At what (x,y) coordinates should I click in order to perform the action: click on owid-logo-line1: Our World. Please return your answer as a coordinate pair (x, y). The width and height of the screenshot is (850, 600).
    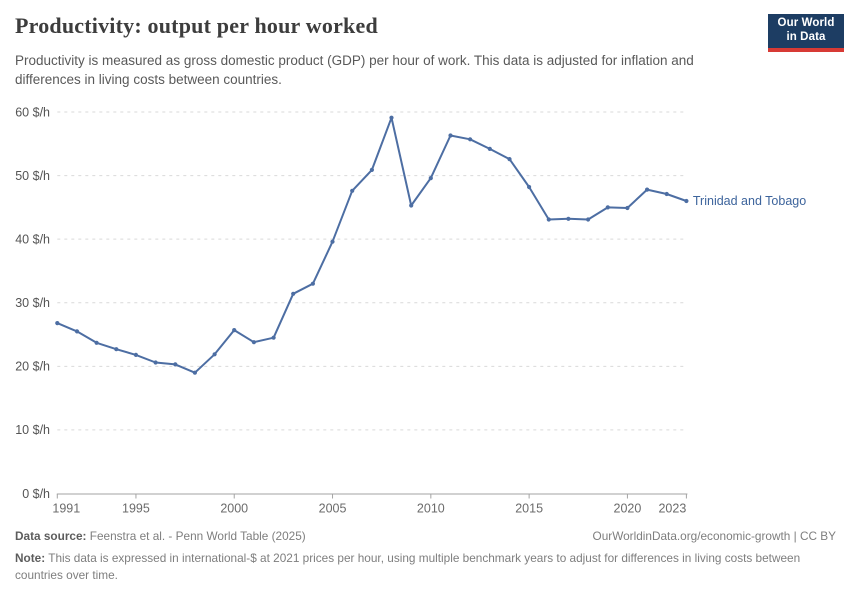
    Looking at the image, I should click on (806, 23).